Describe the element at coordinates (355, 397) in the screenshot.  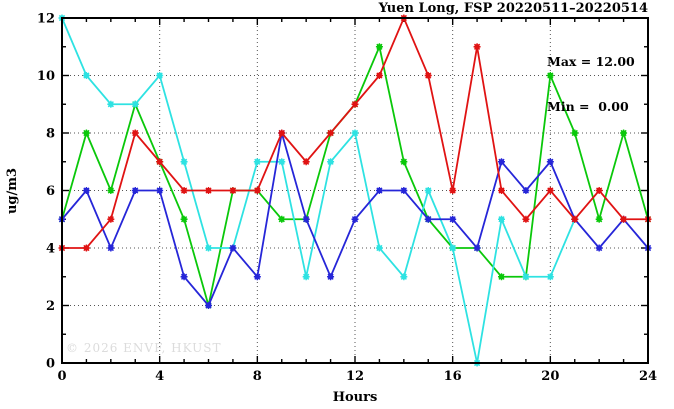
I see `x-axis-label: Hours` at that location.